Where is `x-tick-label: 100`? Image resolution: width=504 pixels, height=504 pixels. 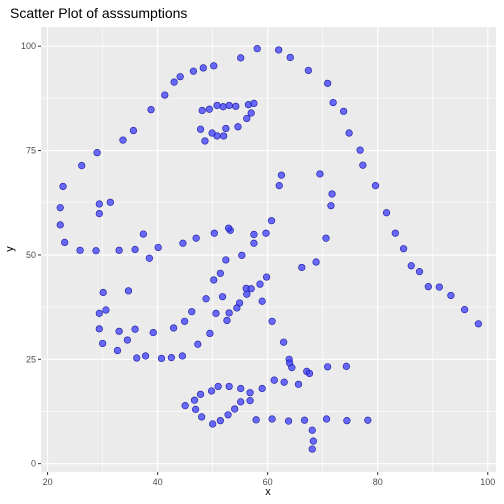 x-tick-label: 100 is located at coordinates (487, 482).